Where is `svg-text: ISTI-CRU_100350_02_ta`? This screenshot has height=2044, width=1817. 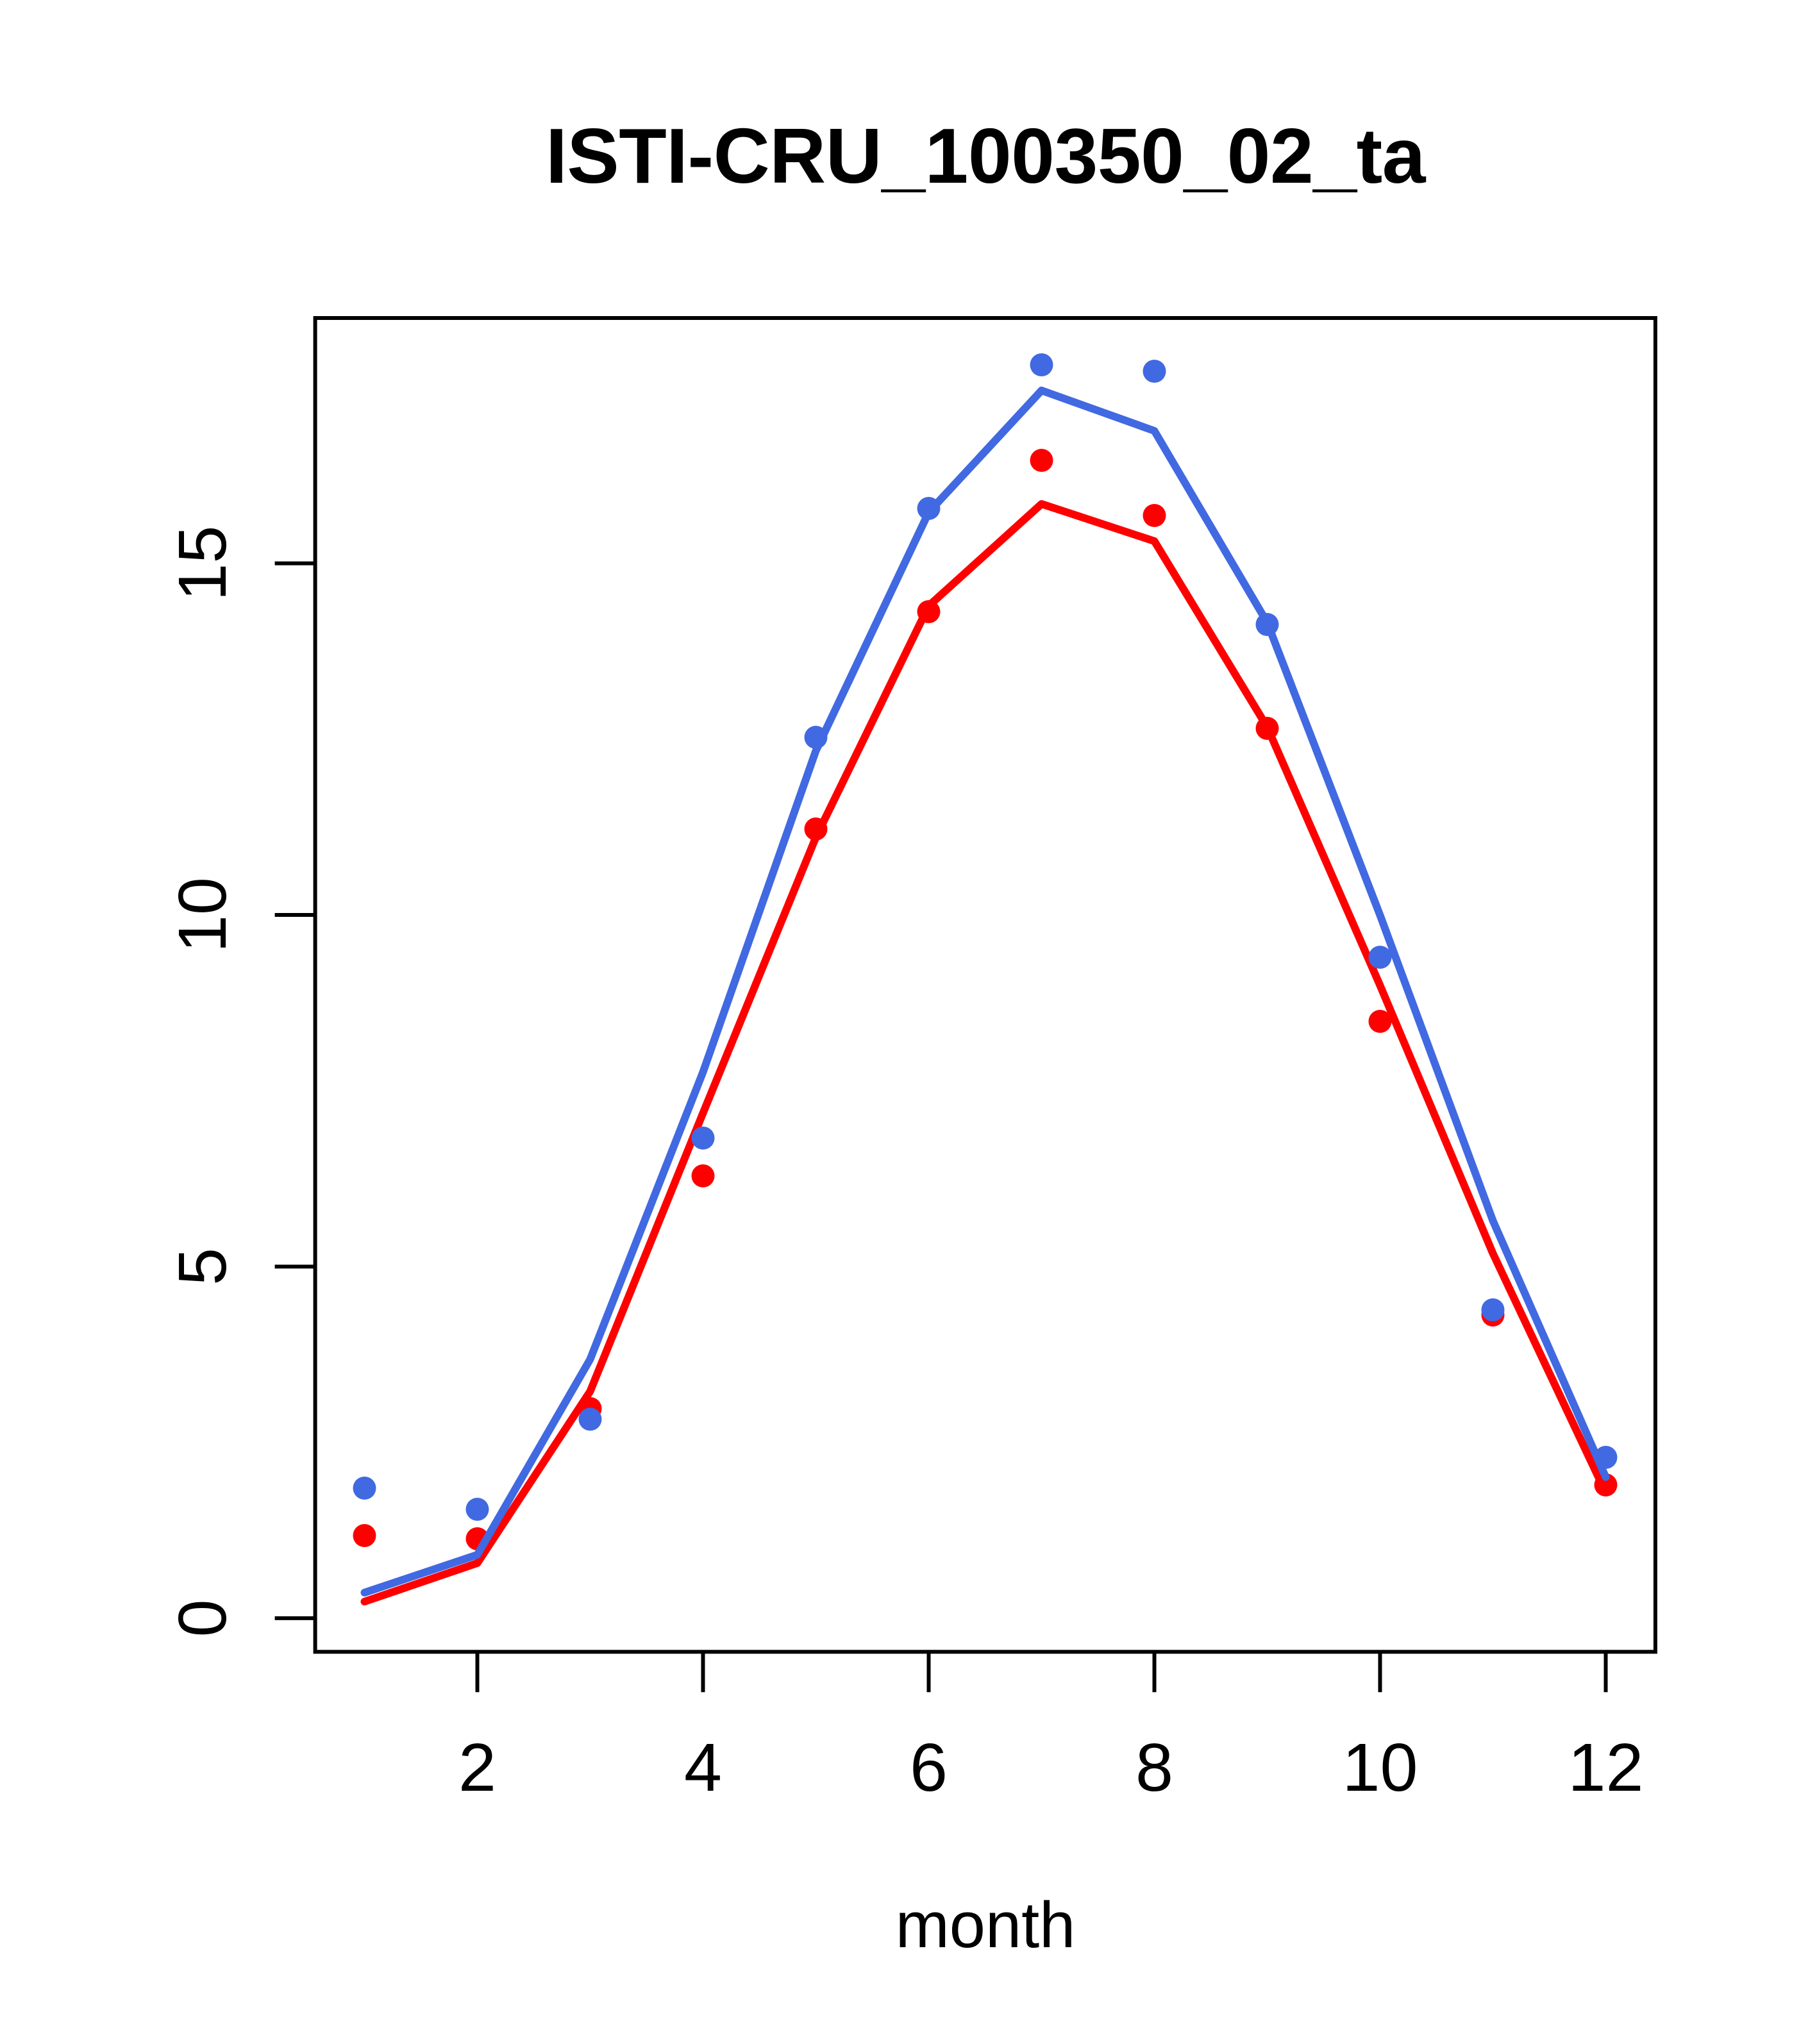
svg-text: ISTI-CRU_100350_02_ta is located at coordinates (986, 155).